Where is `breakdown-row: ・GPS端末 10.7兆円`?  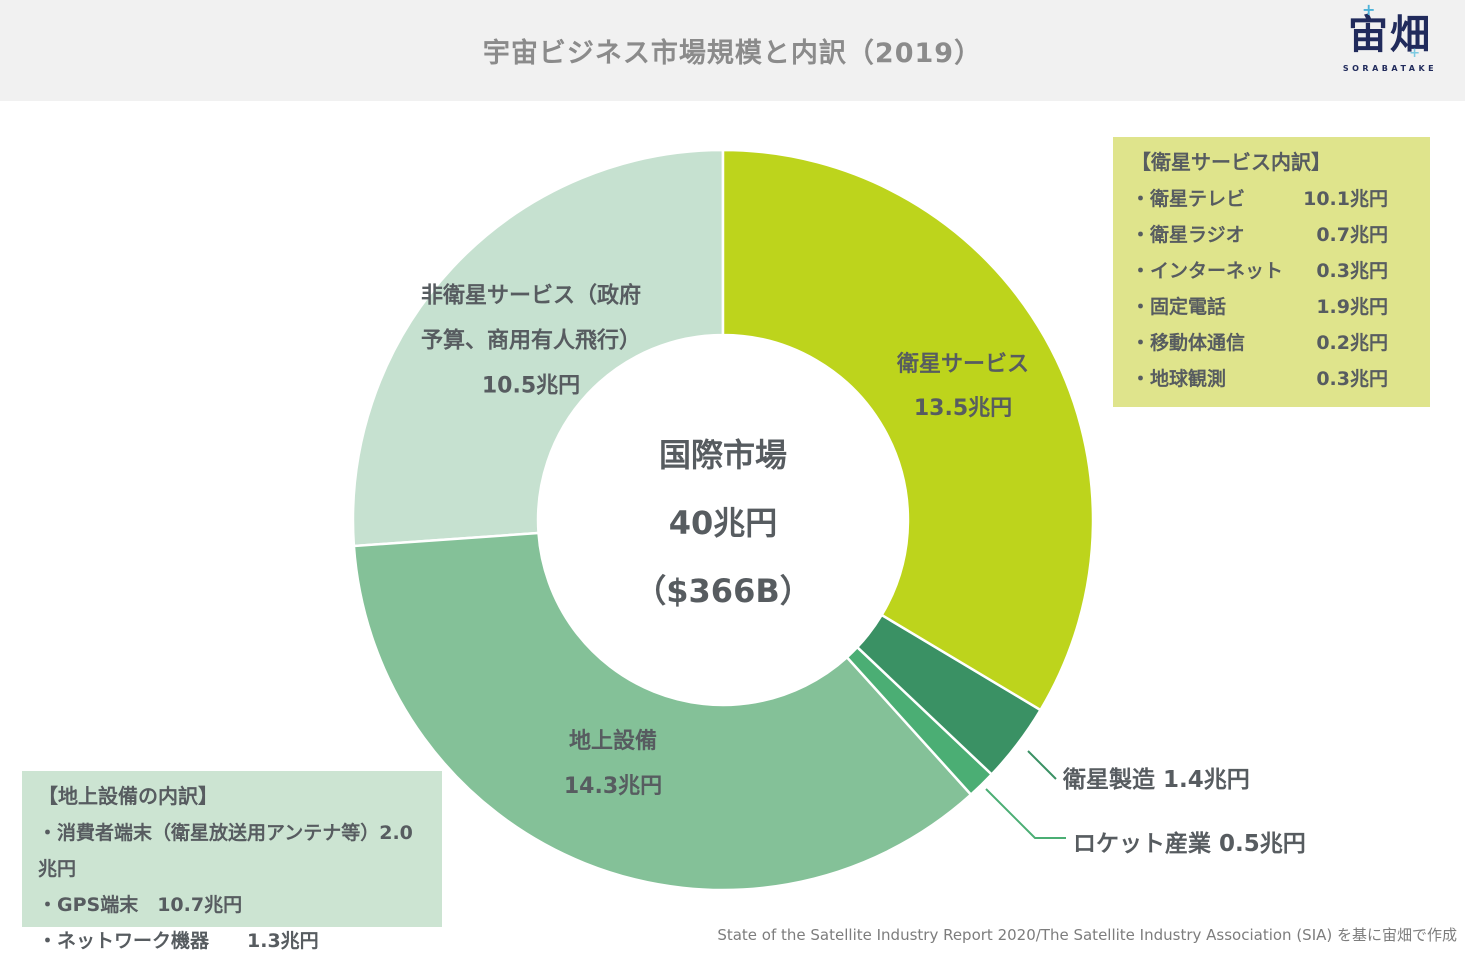 breakdown-row: ・GPS端末 10.7兆円 is located at coordinates (140, 905).